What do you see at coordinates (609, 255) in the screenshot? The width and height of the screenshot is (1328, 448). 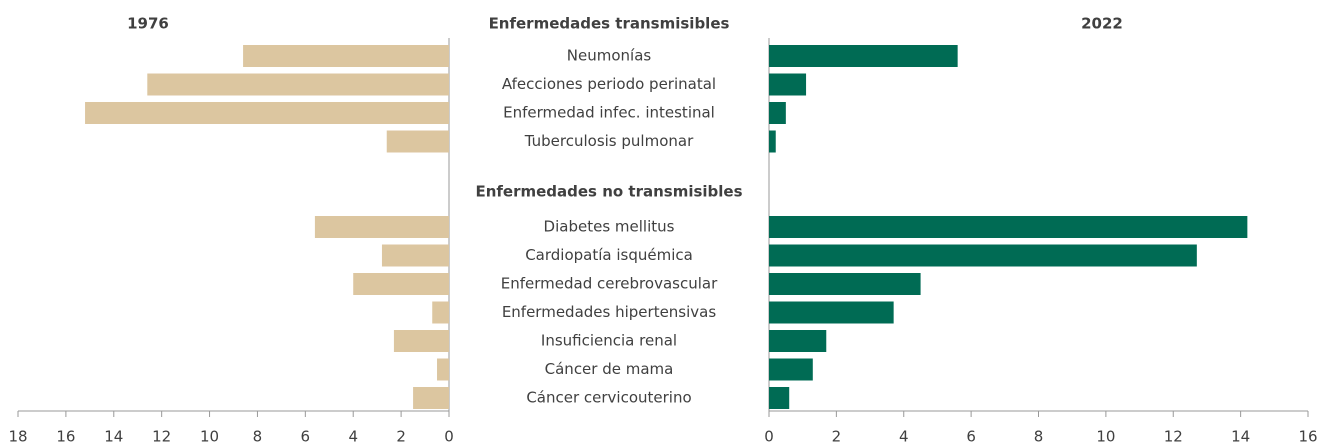 I see `category-label: Cardiopatía isquémica` at bounding box center [609, 255].